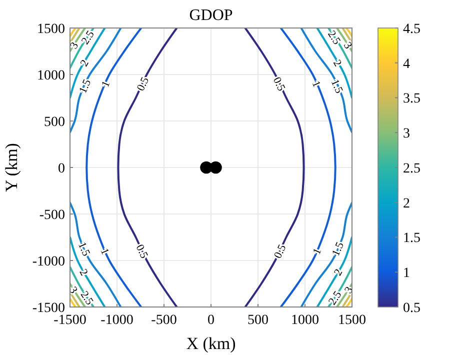 Image resolution: width=474 pixels, height=355 pixels. I want to click on y-tick-label: 1000, so click(51, 76).